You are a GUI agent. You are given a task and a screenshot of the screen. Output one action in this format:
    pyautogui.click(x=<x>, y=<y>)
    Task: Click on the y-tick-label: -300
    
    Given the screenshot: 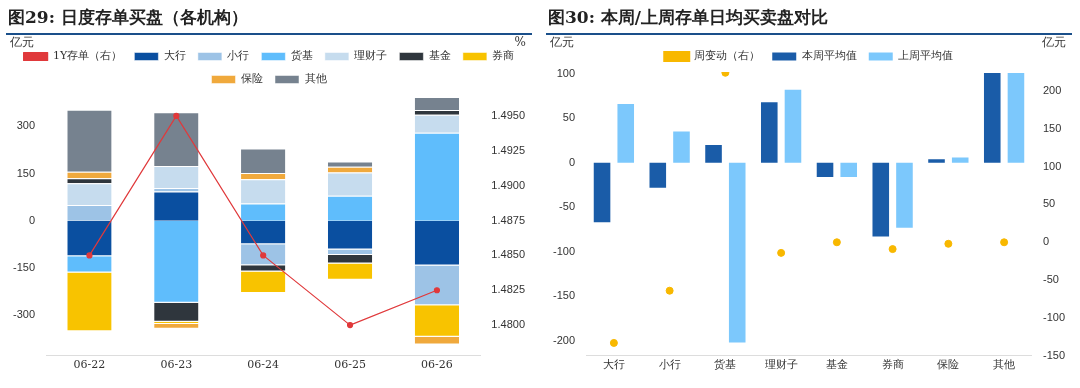 What is the action you would take?
    pyautogui.click(x=24, y=313)
    